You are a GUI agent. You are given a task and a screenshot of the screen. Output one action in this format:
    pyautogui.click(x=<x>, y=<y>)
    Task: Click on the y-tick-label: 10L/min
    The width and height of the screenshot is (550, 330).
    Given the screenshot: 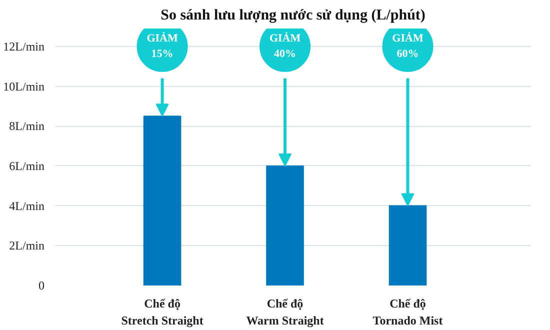 What is the action you would take?
    pyautogui.click(x=24, y=86)
    